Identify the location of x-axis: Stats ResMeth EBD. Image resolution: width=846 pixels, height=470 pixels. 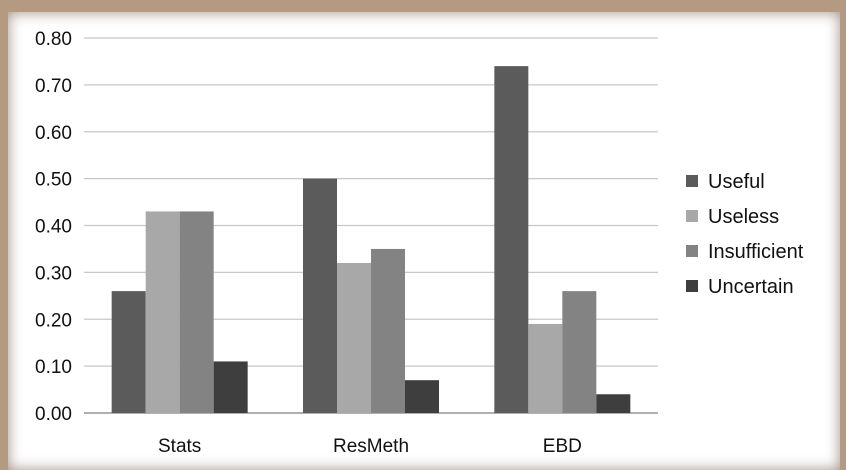
(370, 446).